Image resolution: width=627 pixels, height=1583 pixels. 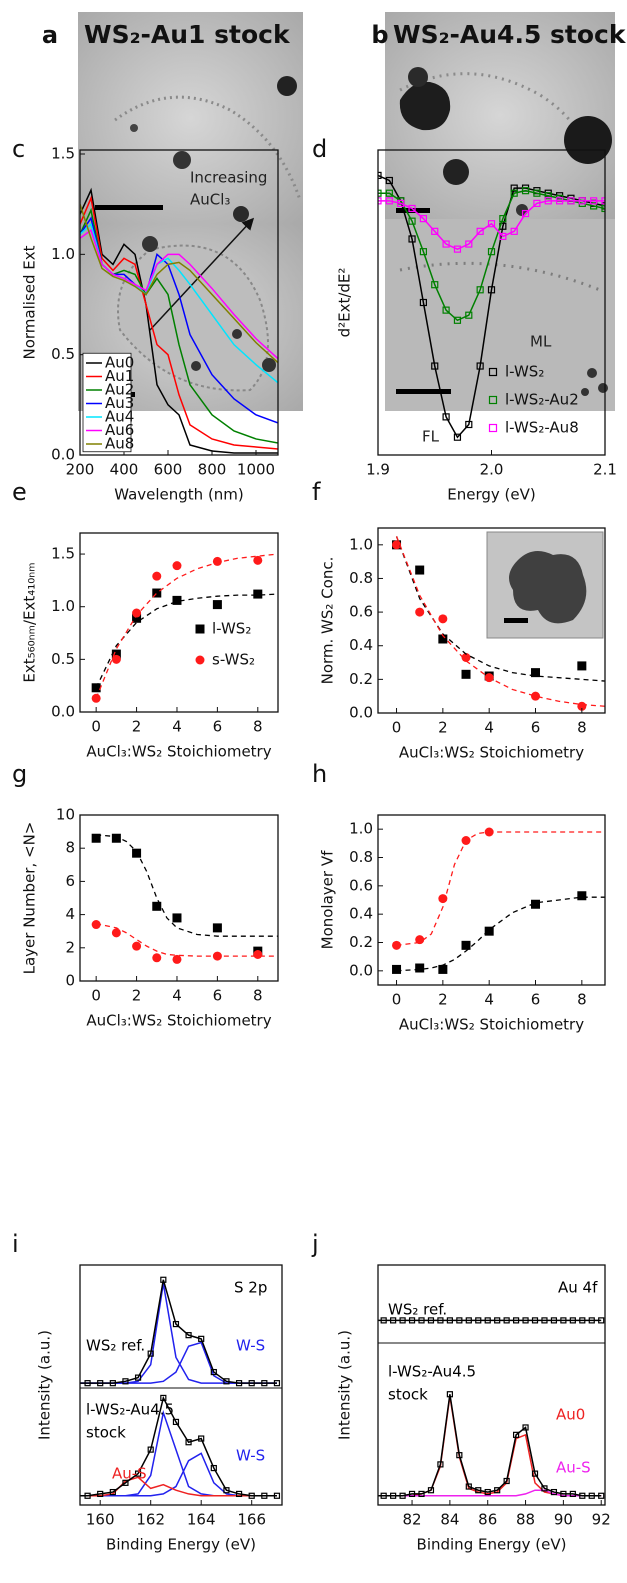 What do you see at coordinates (492, 1545) in the screenshot?
I see `x-axis-title: Binding Energy (eV)` at bounding box center [492, 1545].